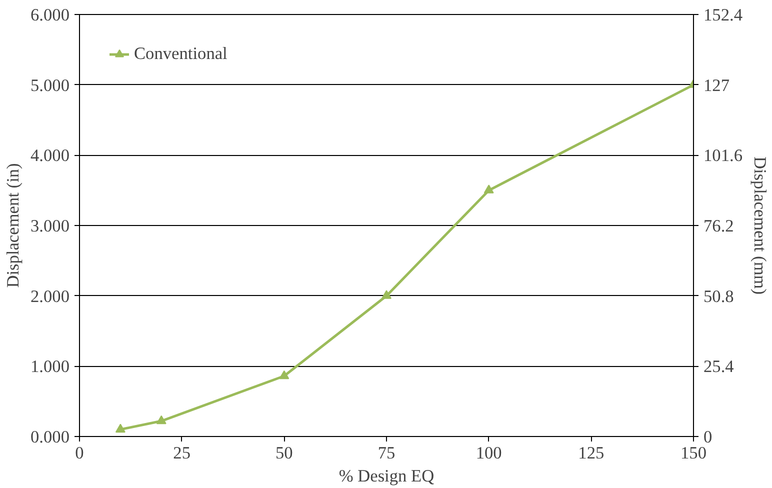  I want to click on x-tick-label: 100, so click(489, 453).